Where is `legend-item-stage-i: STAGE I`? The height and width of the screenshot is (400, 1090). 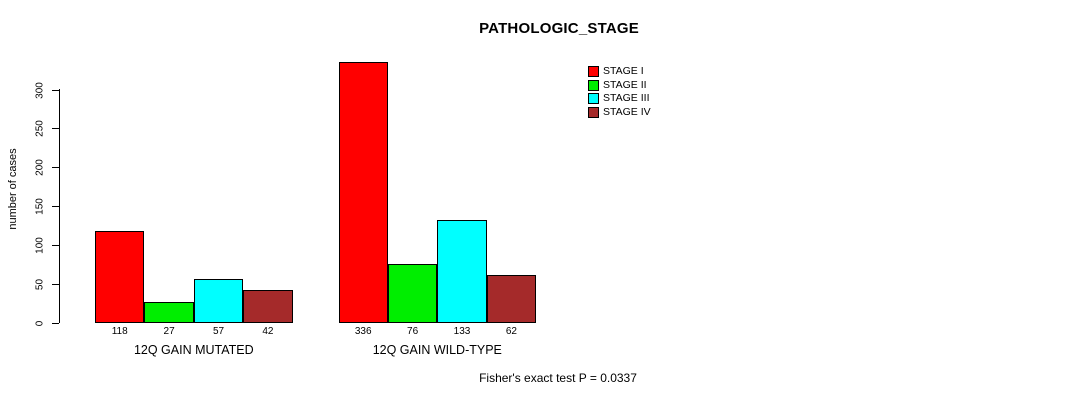 legend-item-stage-i: STAGE I is located at coordinates (619, 71).